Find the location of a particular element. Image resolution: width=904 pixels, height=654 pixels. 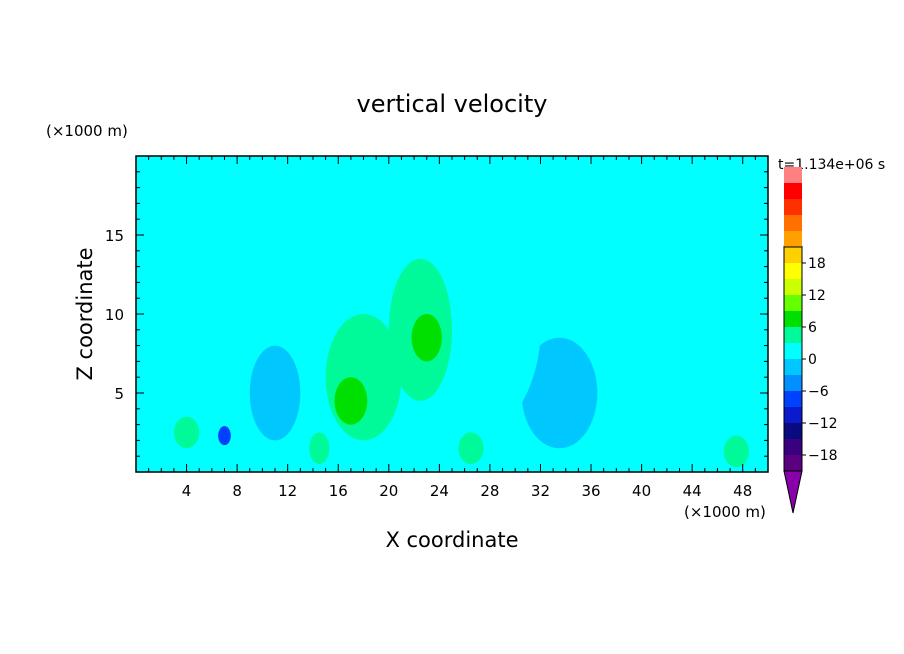

colorbar: 18 12 6 0 −6 −12 −18 is located at coordinates (810, 340).